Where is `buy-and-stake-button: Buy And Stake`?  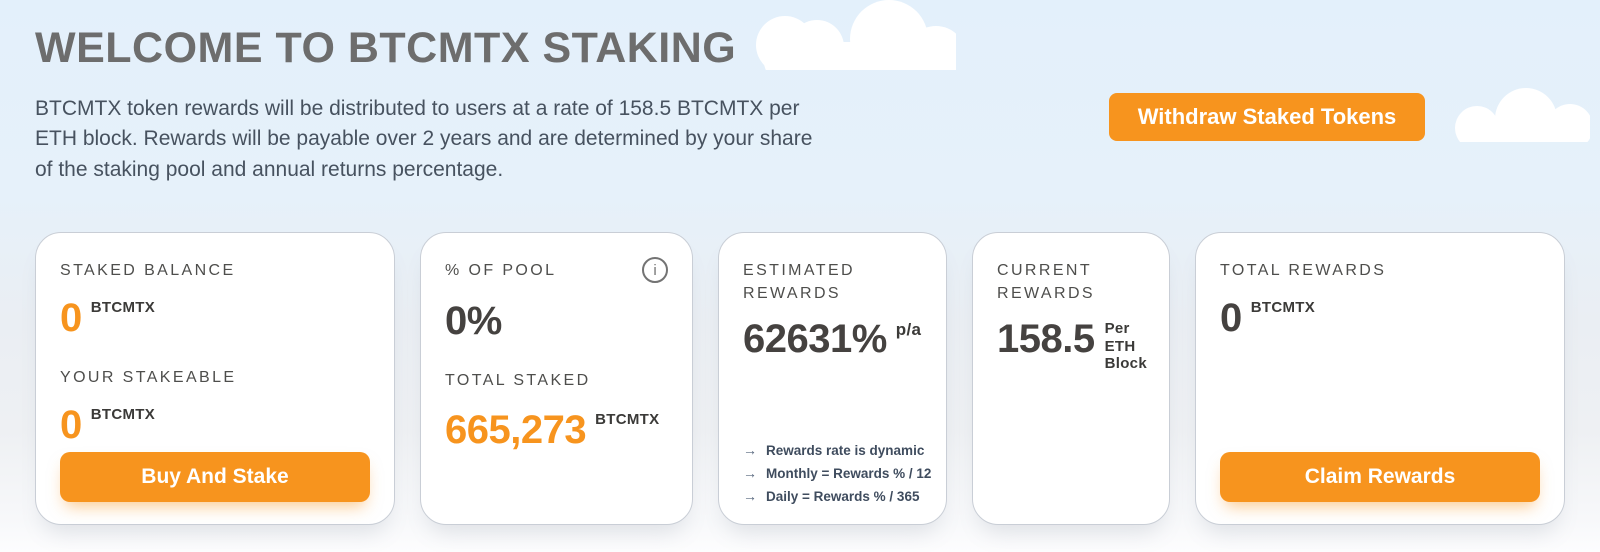
buy-and-stake-button: Buy And Stake is located at coordinates (215, 477).